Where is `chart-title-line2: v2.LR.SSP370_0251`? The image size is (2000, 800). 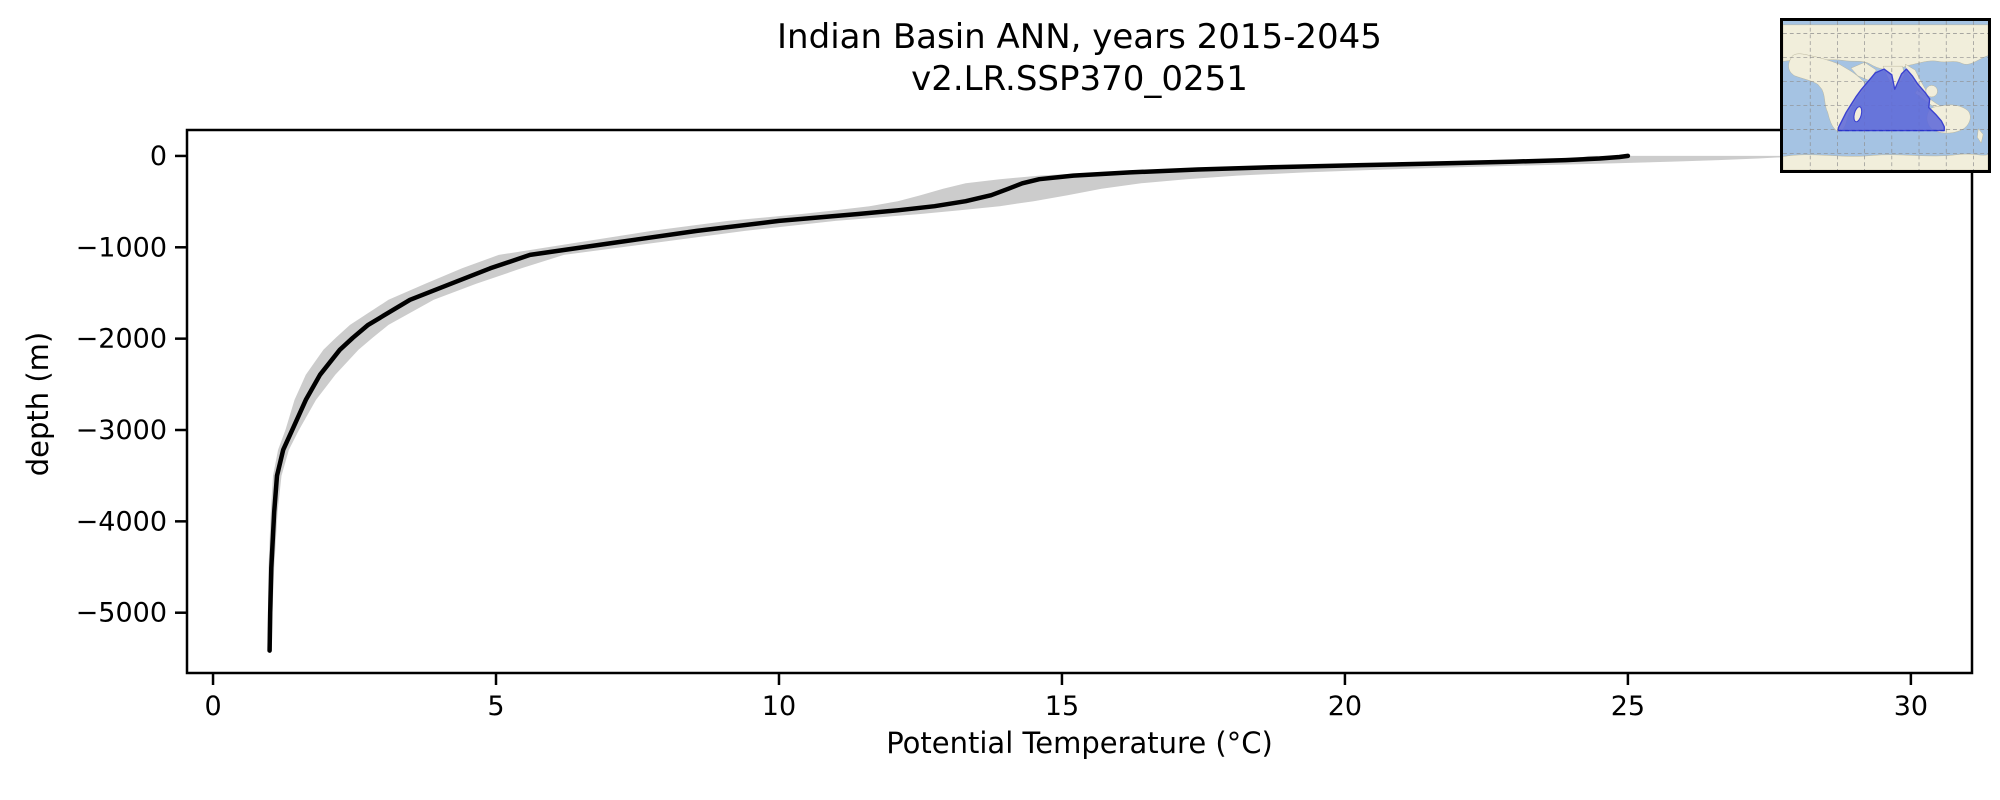
chart-title-line2: v2.LR.SSP370_0251 is located at coordinates (1079, 79).